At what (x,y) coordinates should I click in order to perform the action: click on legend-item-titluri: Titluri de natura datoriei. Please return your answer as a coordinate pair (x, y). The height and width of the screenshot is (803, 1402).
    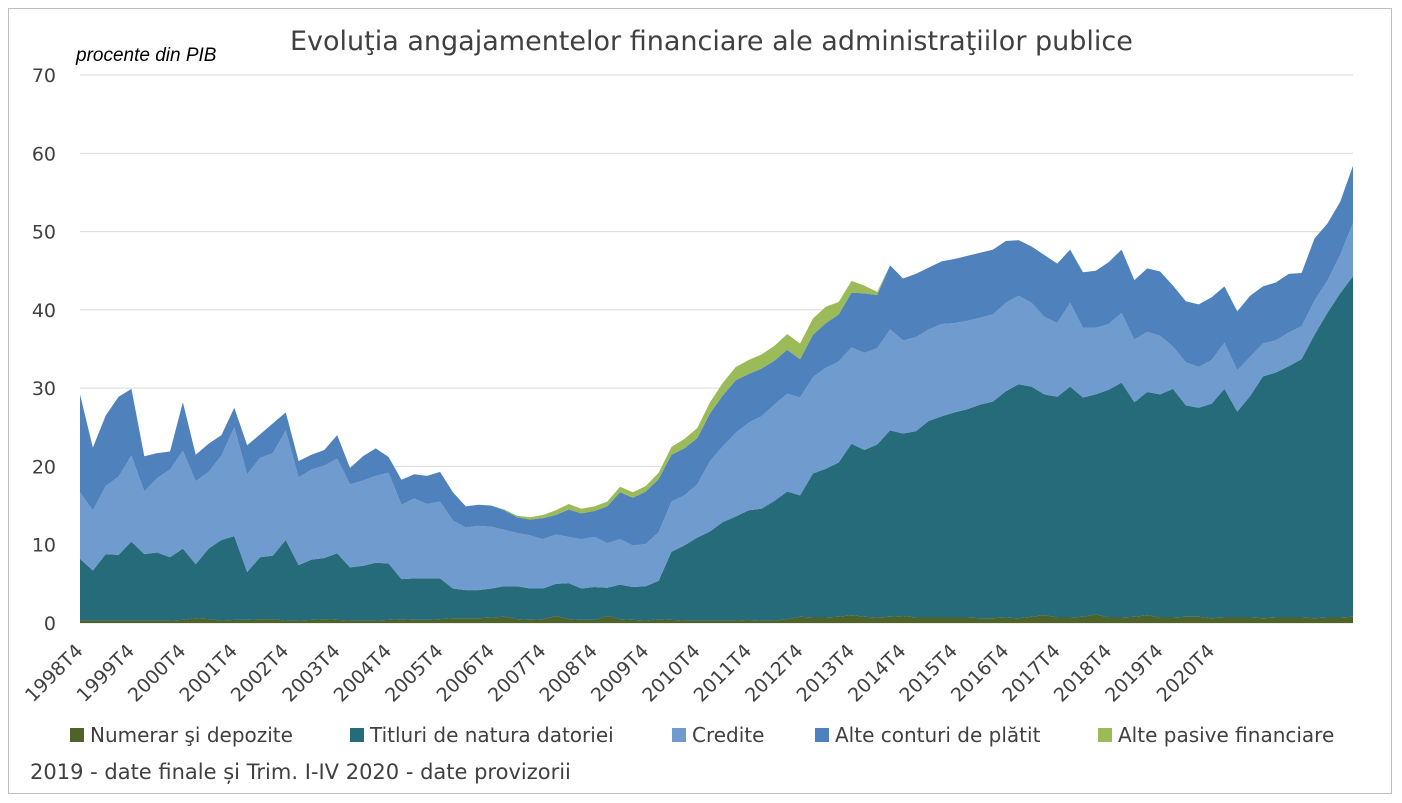
    Looking at the image, I should click on (482, 735).